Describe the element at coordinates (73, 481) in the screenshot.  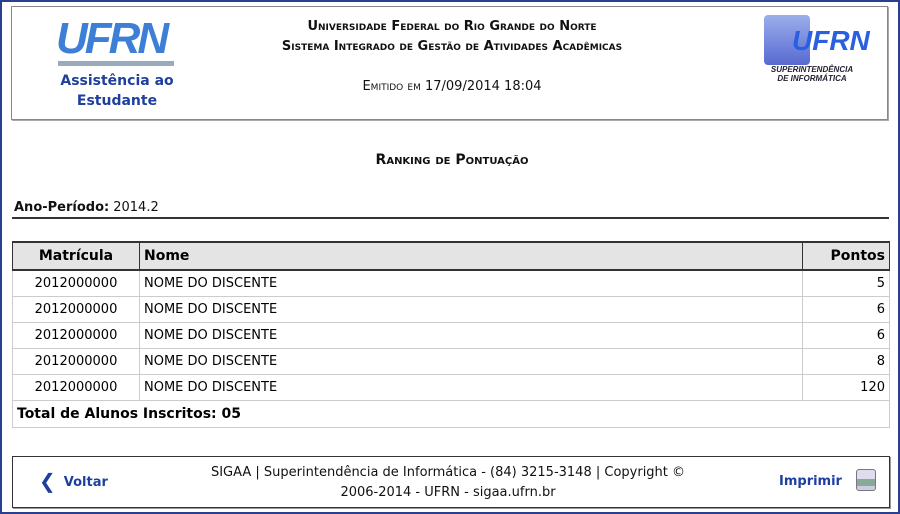
I see `back-button: ❮ Voltar` at that location.